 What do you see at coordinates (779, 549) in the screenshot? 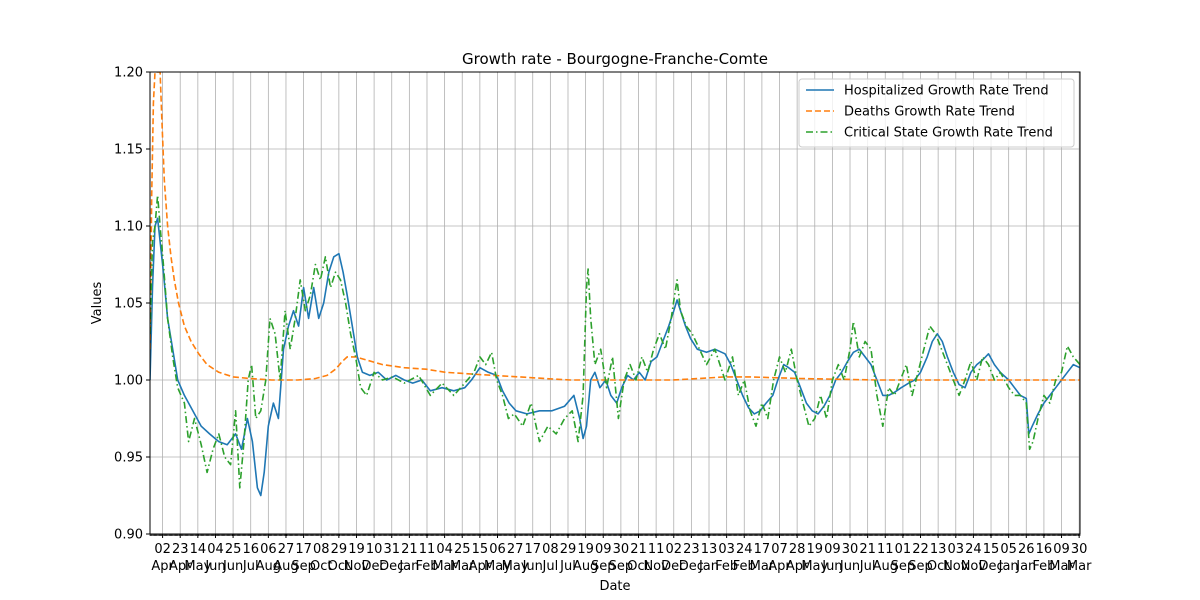
I see `x-tick-day: 07` at bounding box center [779, 549].